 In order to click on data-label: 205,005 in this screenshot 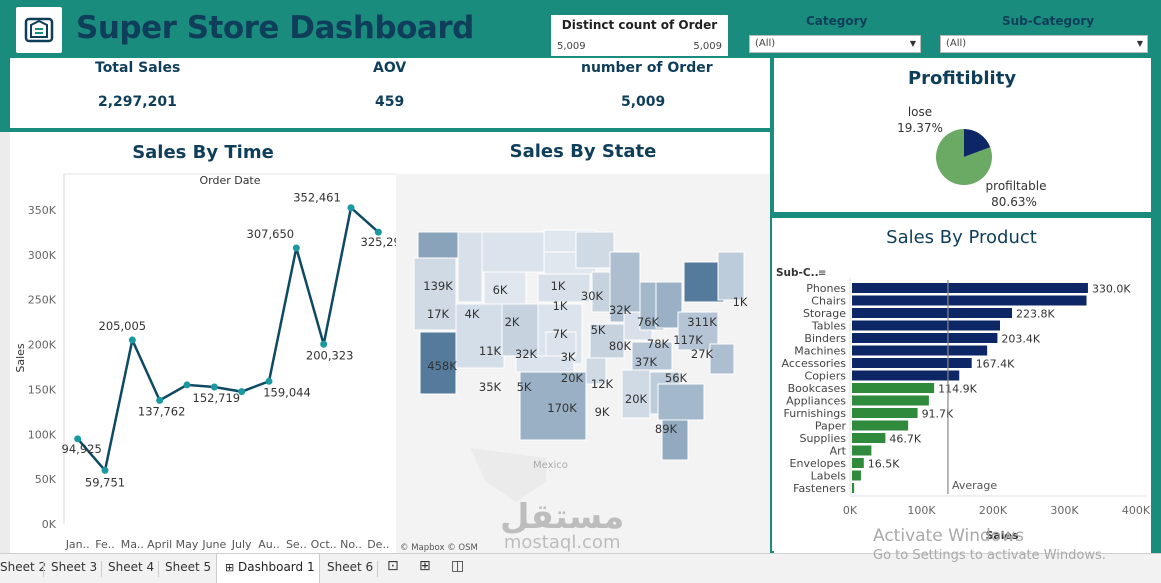, I will do `click(123, 326)`.